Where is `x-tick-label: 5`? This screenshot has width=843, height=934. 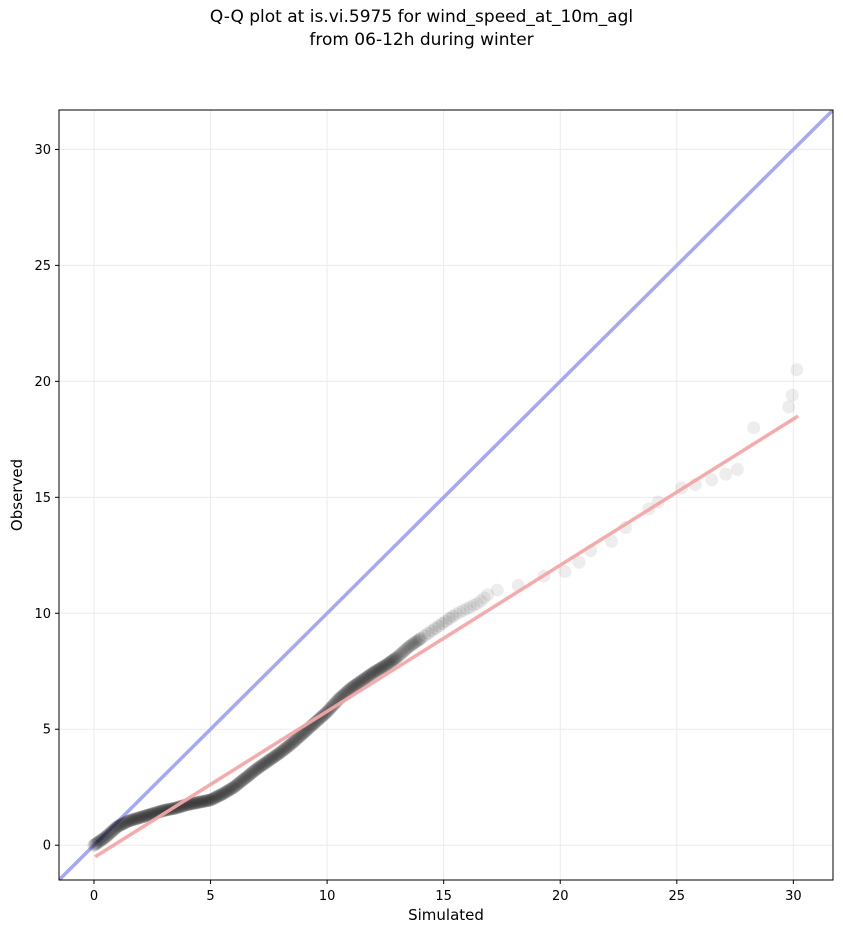
x-tick-label: 5 is located at coordinates (210, 896).